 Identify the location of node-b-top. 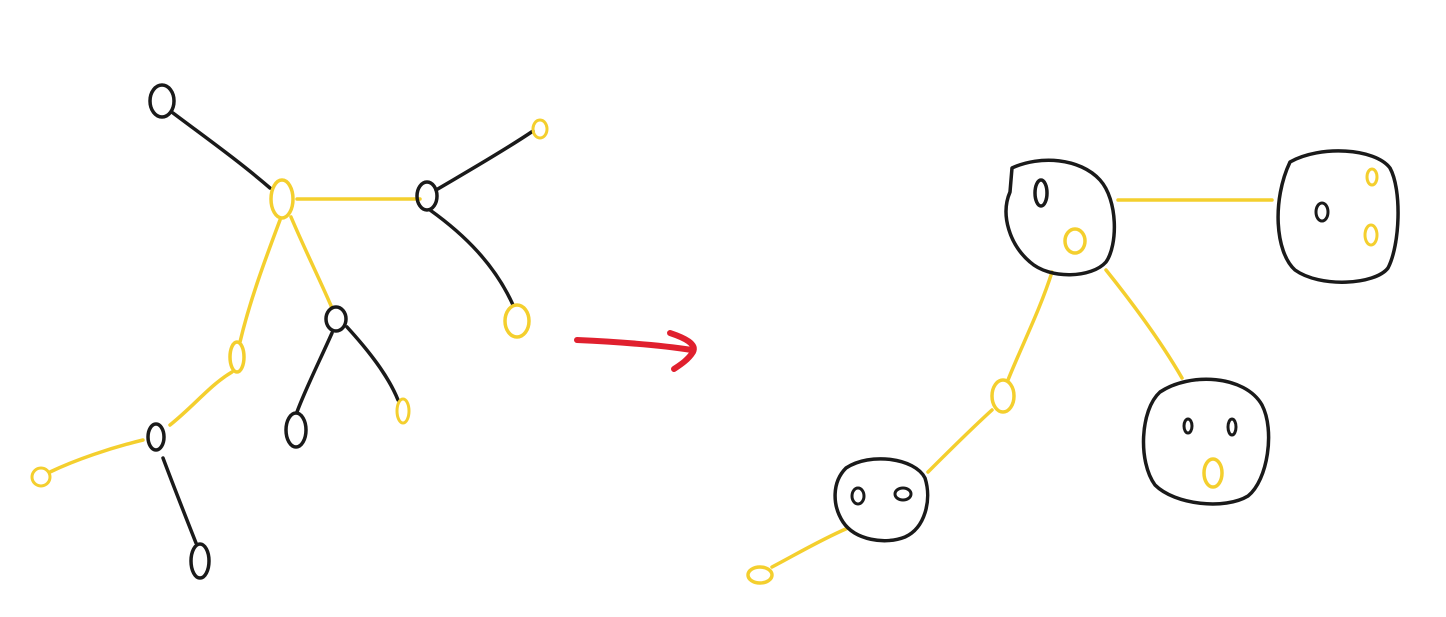
(540, 129).